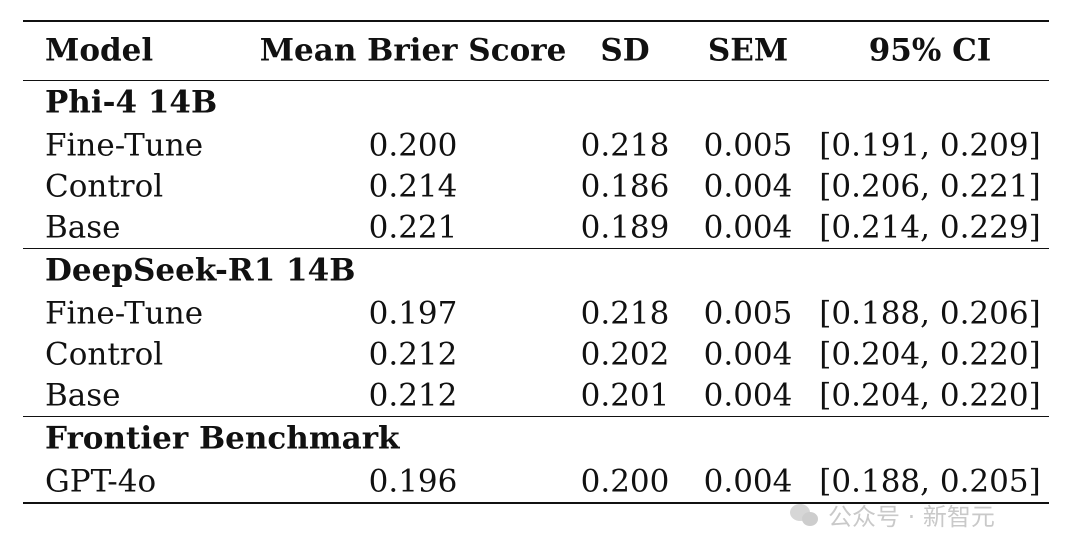 This screenshot has width=1080, height=556. What do you see at coordinates (222, 438) in the screenshot?
I see `group-title: Frontier Benchmark` at bounding box center [222, 438].